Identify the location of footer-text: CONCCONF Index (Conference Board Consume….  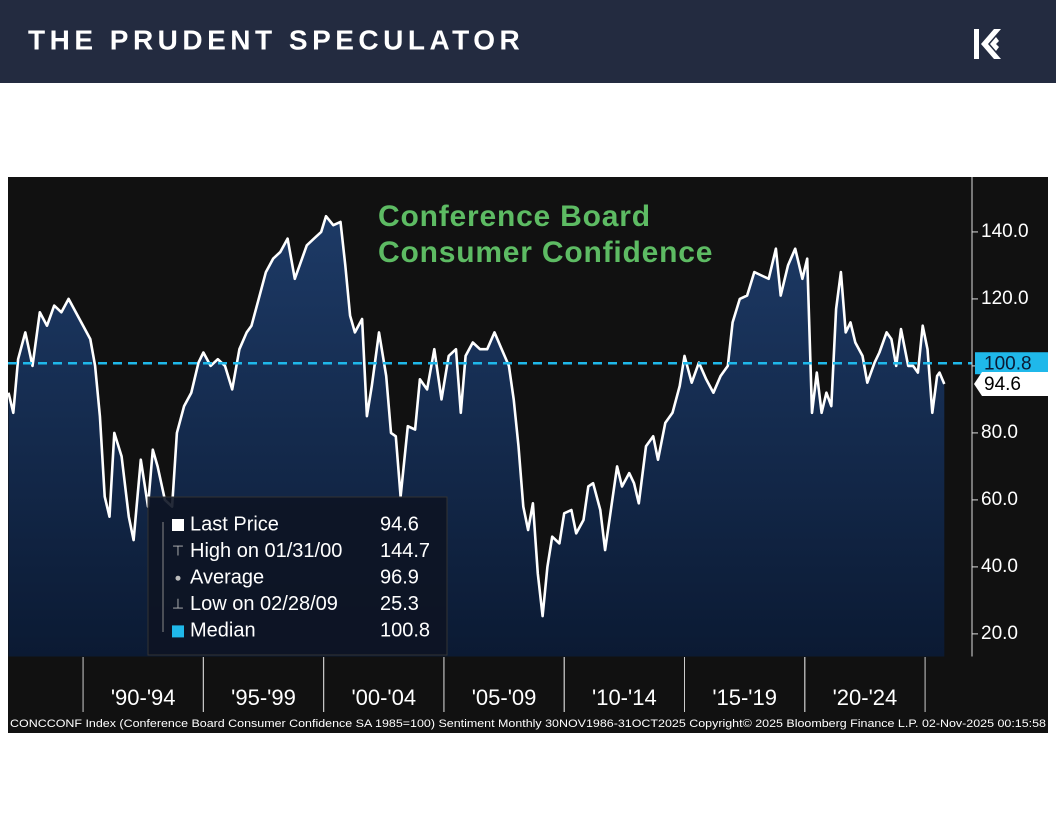
(528, 724).